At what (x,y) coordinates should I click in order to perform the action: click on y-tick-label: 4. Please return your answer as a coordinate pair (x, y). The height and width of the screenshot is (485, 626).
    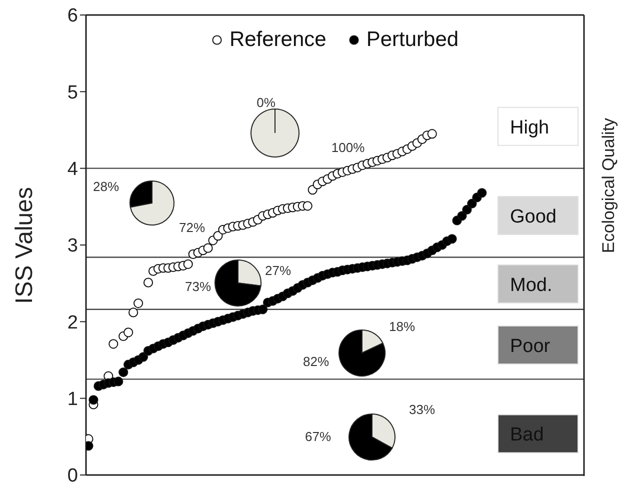
    Looking at the image, I should click on (72, 169).